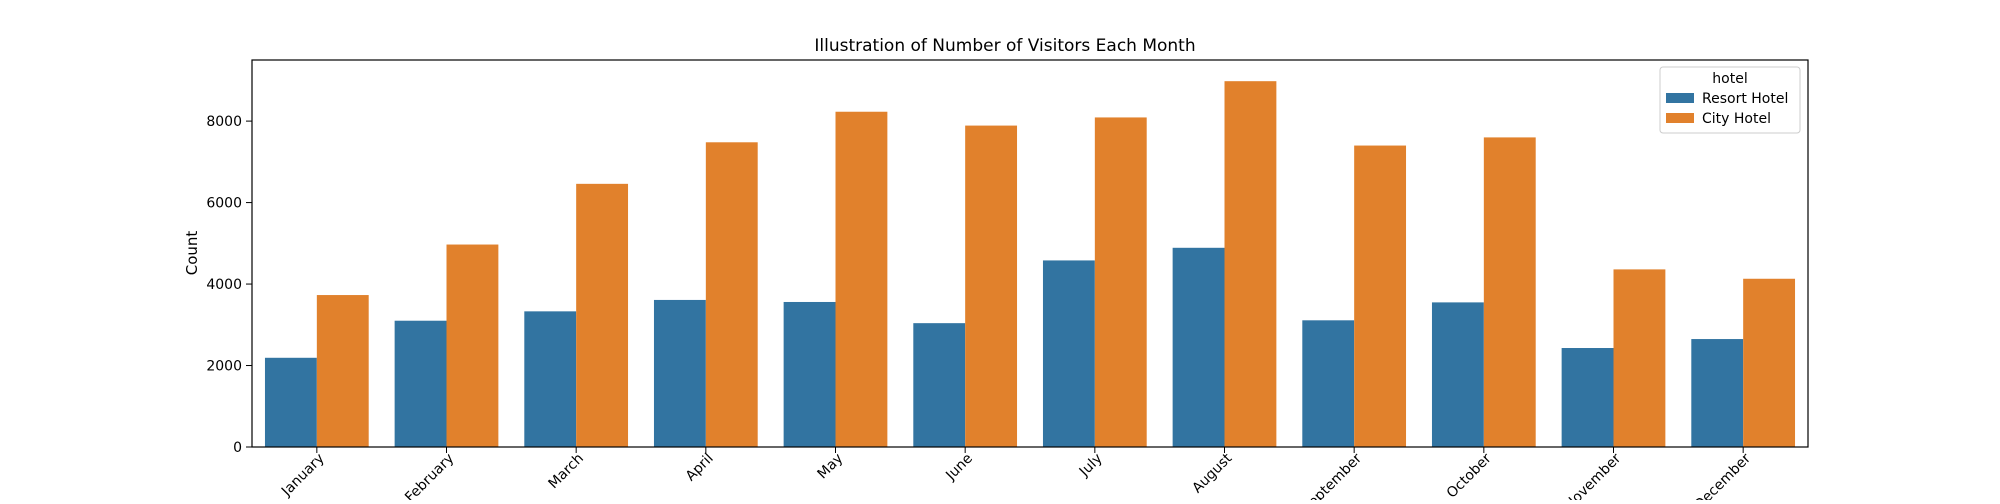  I want to click on bar-resort-hotel-april, so click(679, 373).